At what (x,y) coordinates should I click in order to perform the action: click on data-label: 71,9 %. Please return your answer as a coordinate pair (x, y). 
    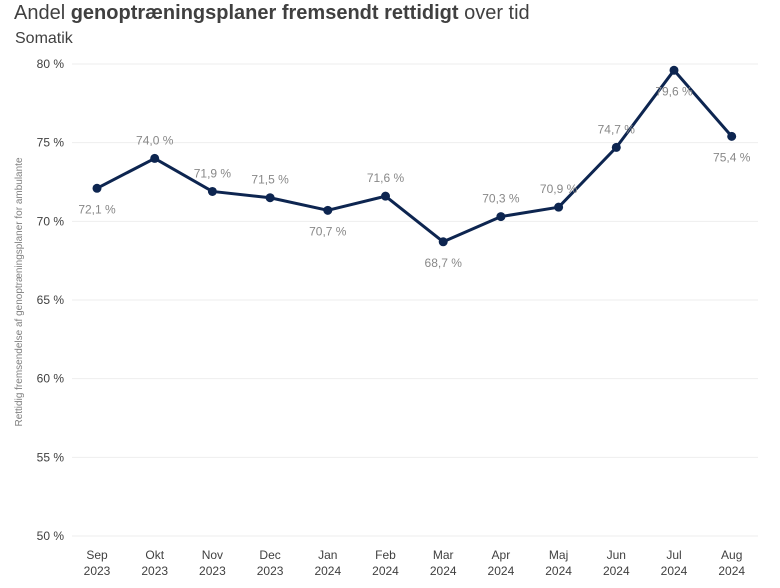
    Looking at the image, I should click on (213, 173).